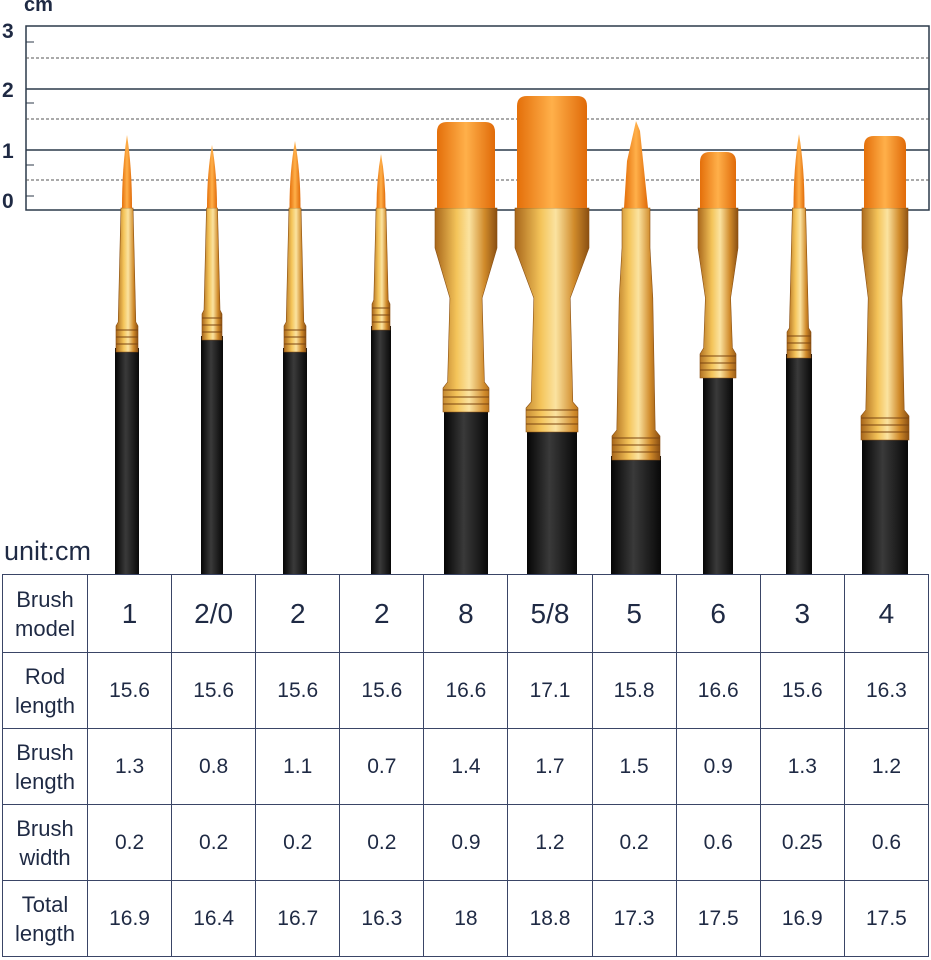  What do you see at coordinates (550, 918) in the screenshot?
I see `table-cell: 18.8` at bounding box center [550, 918].